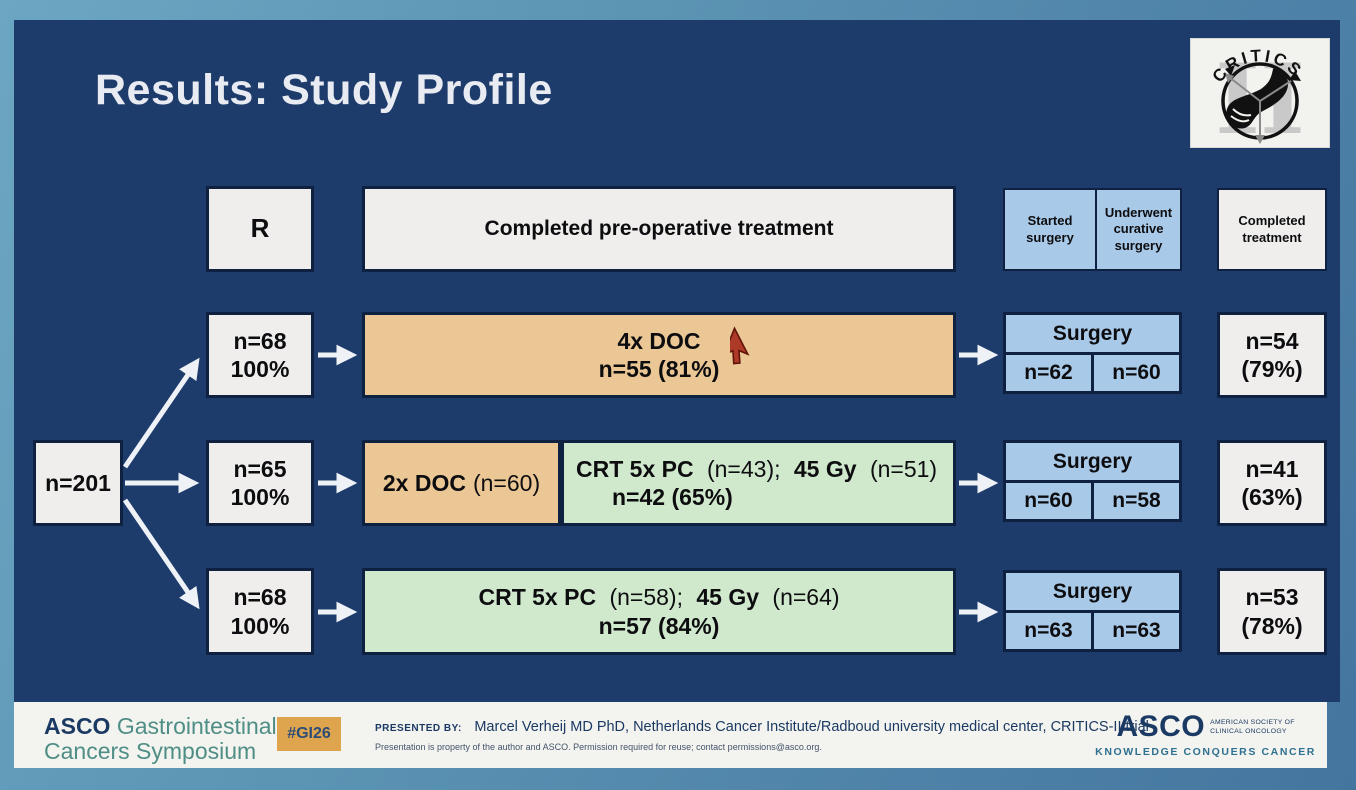  Describe the element at coordinates (659, 355) in the screenshot. I see `arm1-treatment-box: 4x DOC n=55 (81%)` at that location.